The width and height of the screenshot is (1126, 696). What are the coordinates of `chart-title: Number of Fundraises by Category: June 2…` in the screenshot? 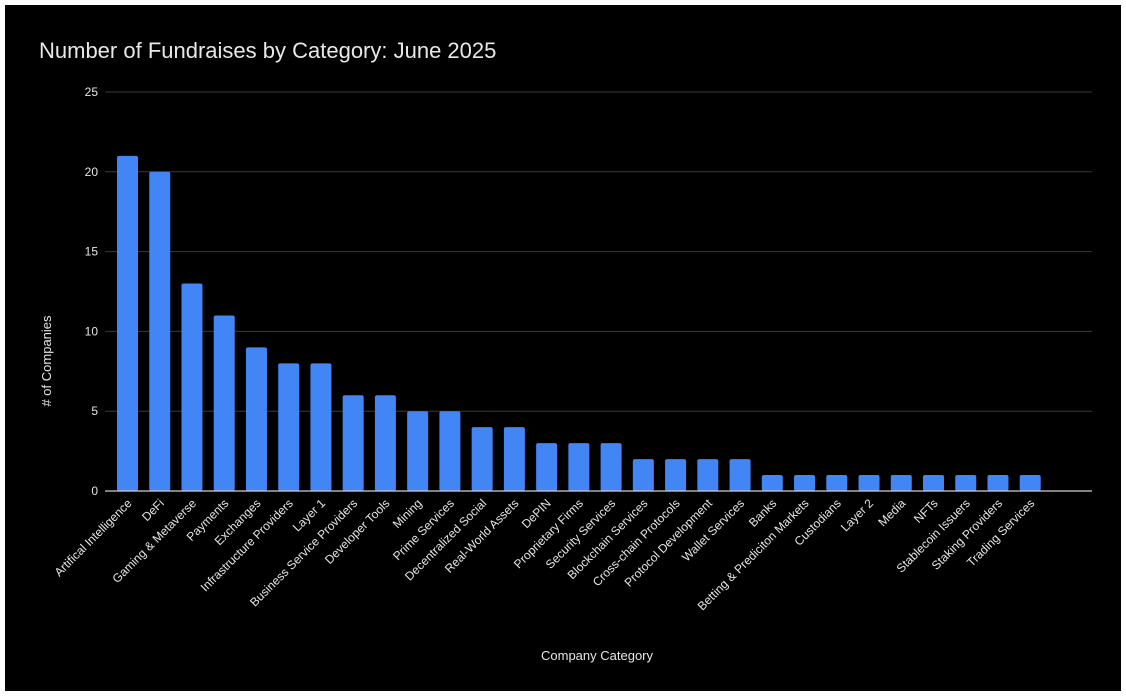 It's located at (268, 50).